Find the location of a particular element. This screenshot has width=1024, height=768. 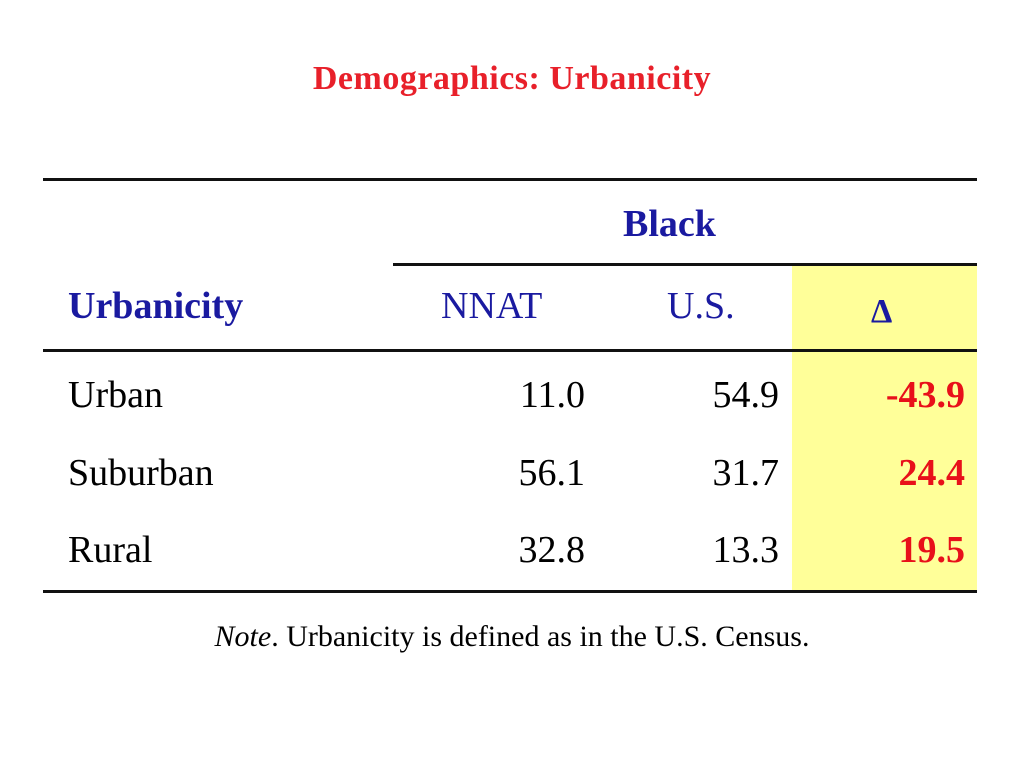

group-header-black: Black is located at coordinates (669, 224).